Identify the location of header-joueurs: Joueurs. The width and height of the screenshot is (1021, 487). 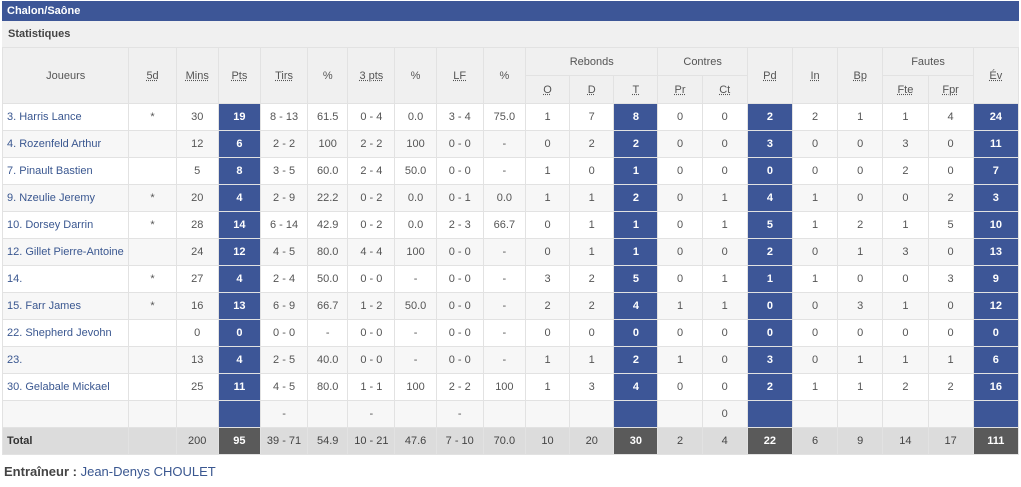
(65, 75).